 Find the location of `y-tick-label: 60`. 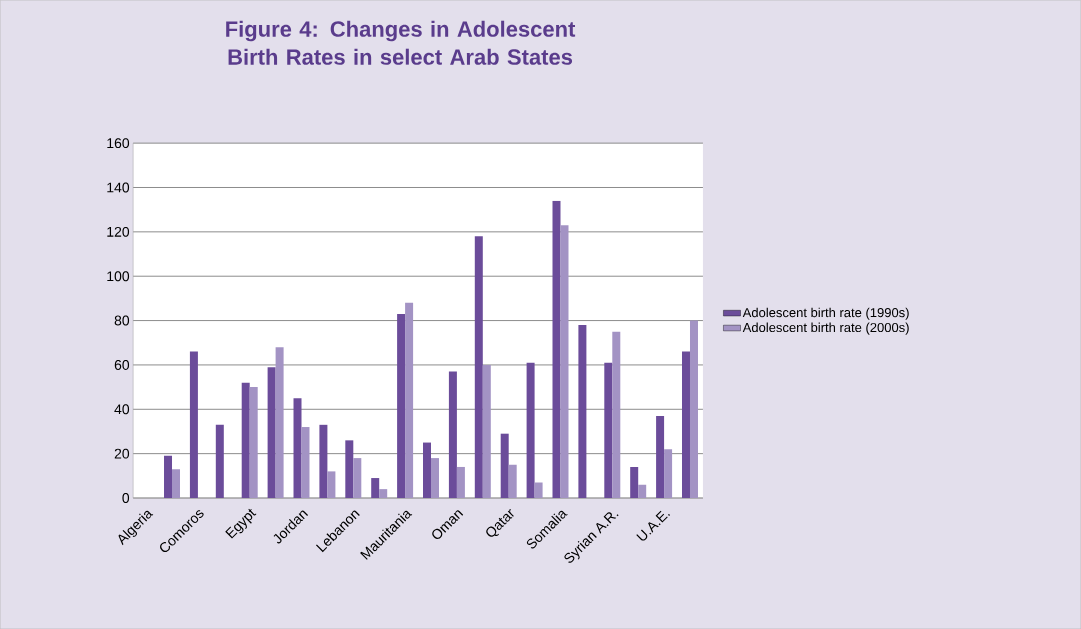

y-tick-label: 60 is located at coordinates (122, 364).